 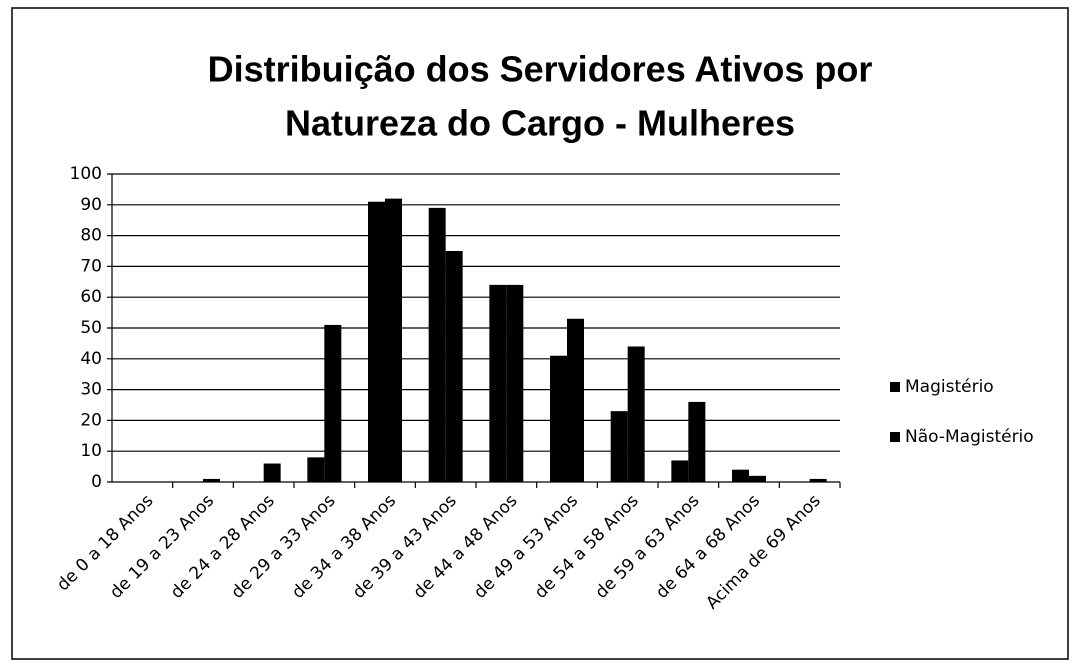 What do you see at coordinates (91, 451) in the screenshot?
I see `y-tick-label: 10` at bounding box center [91, 451].